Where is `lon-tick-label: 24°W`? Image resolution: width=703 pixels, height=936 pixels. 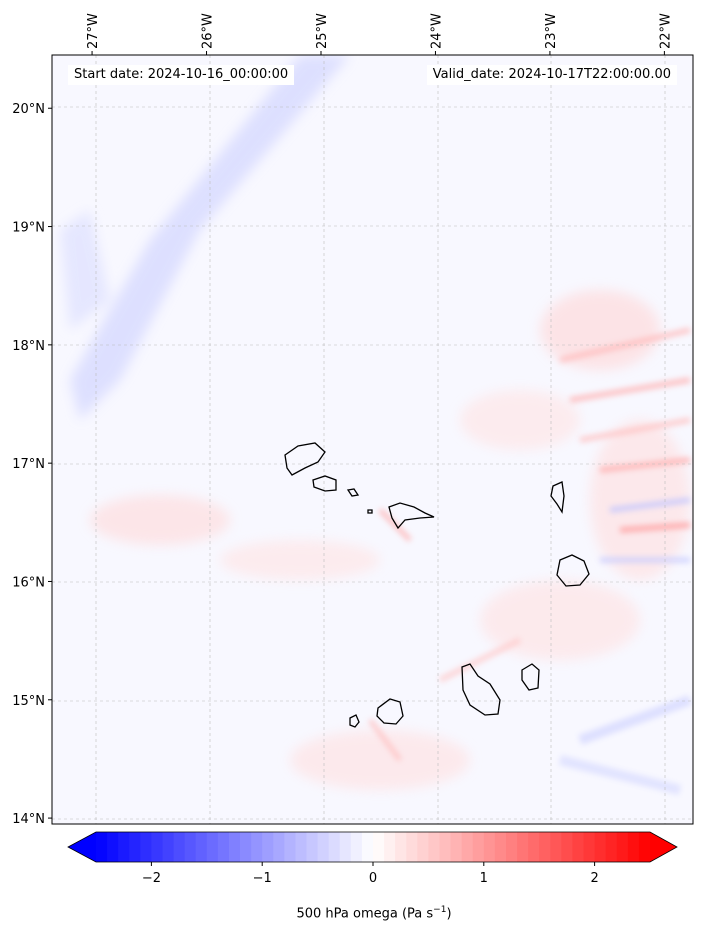 lon-tick-label: 24°W is located at coordinates (436, 31).